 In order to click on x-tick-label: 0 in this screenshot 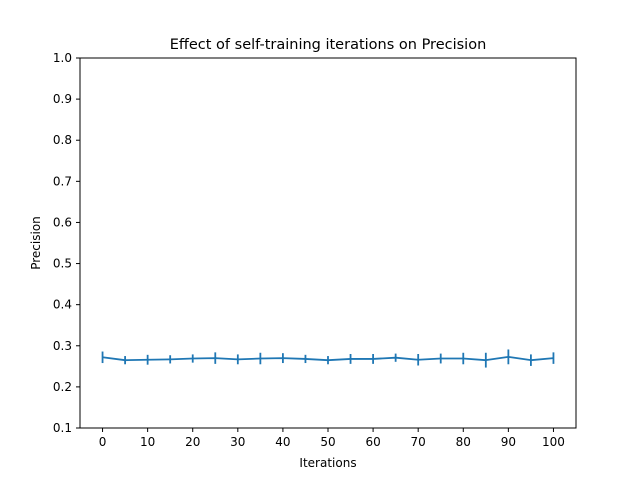, I will do `click(103, 442)`.